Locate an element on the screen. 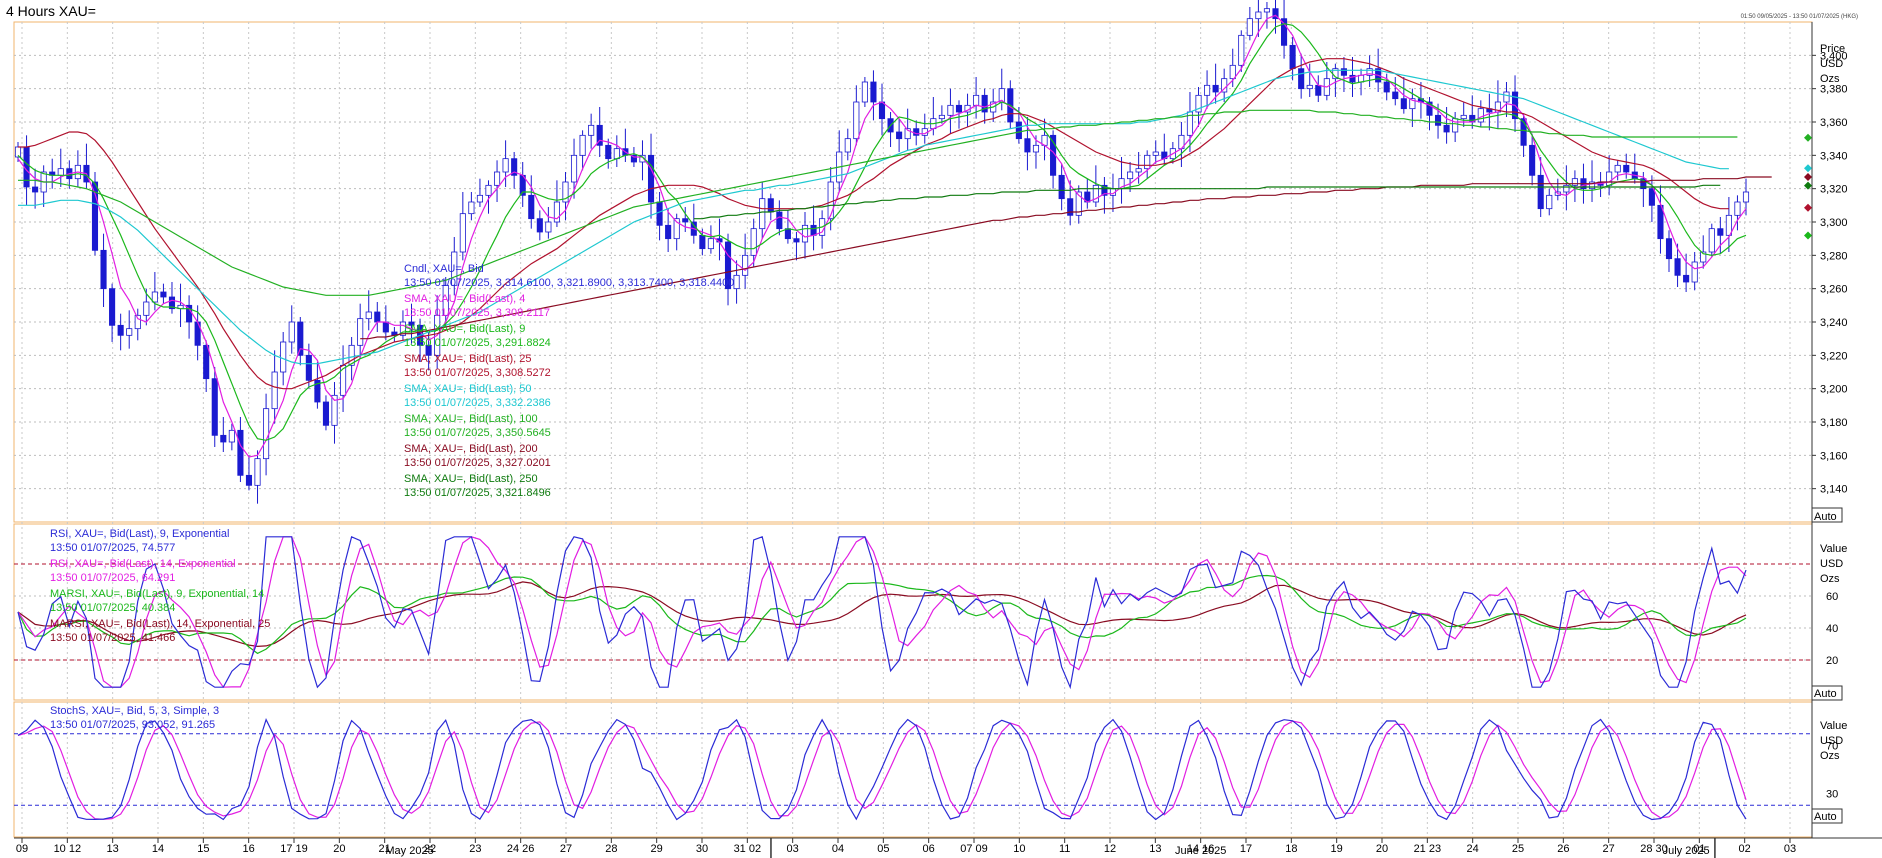 This screenshot has width=1882, height=858. legend-series-name: SMA, XAU=, Bid(Last), 250 is located at coordinates (471, 479).